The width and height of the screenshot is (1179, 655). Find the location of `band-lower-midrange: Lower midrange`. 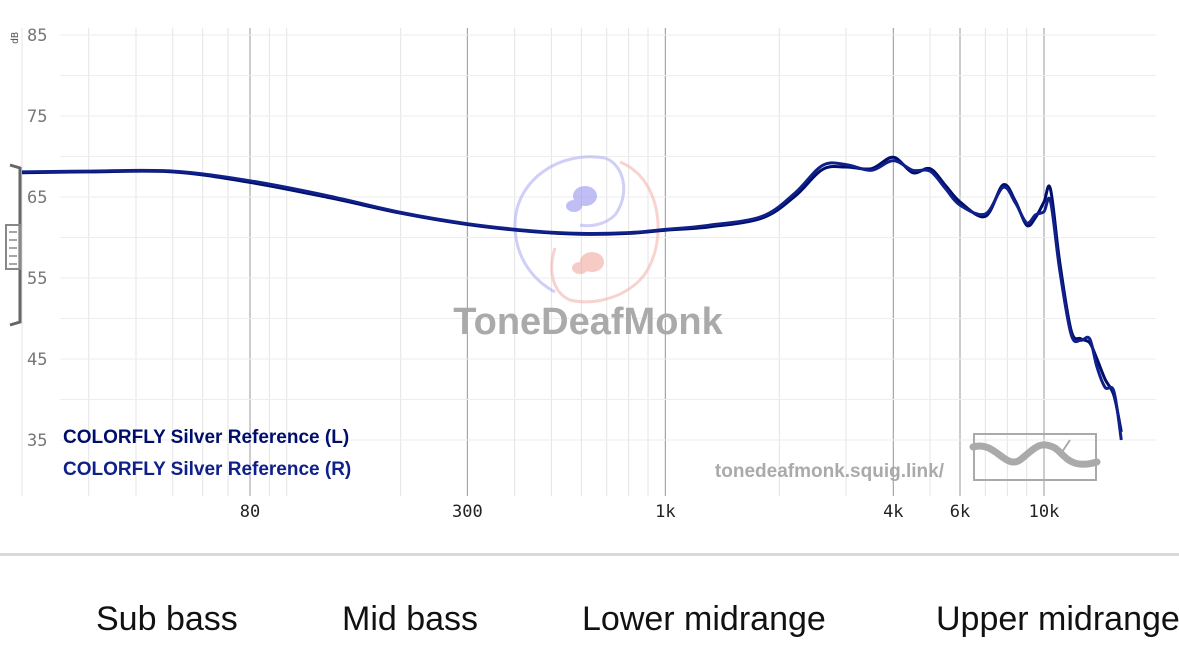

band-lower-midrange: Lower midrange is located at coordinates (704, 619).